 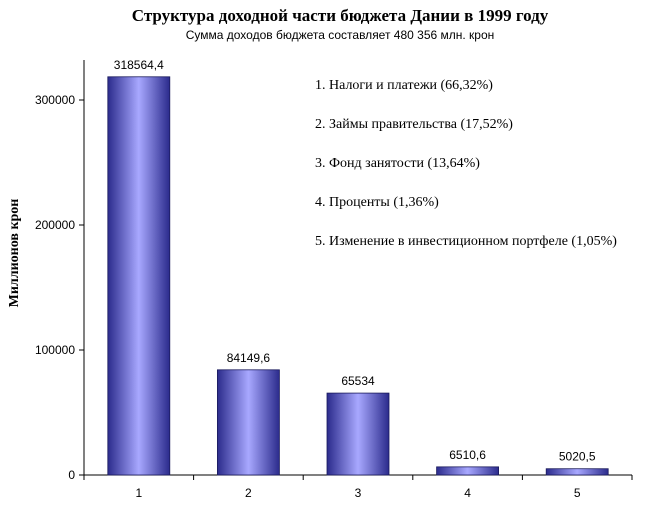 What do you see at coordinates (14, 253) in the screenshot?
I see `y-axis-label: Миллионов крон` at bounding box center [14, 253].